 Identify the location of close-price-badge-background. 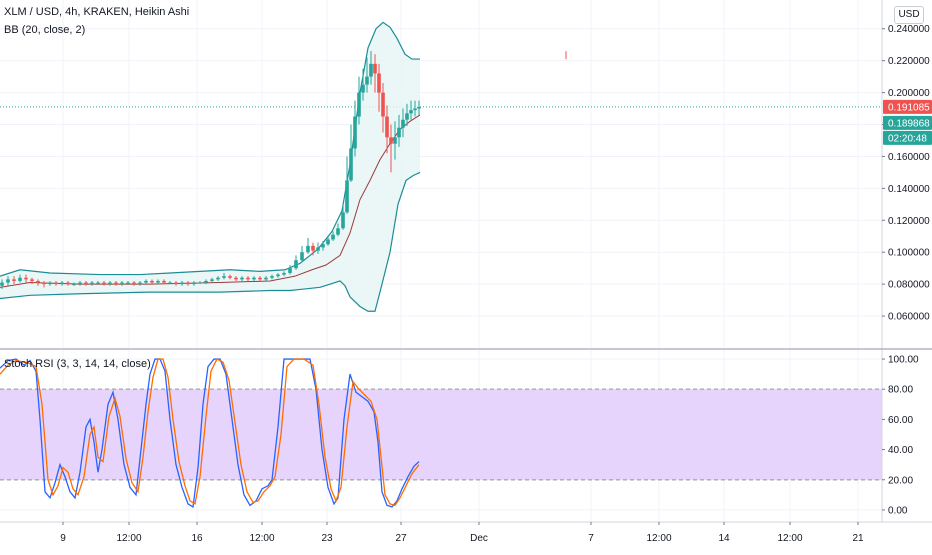
(907, 122).